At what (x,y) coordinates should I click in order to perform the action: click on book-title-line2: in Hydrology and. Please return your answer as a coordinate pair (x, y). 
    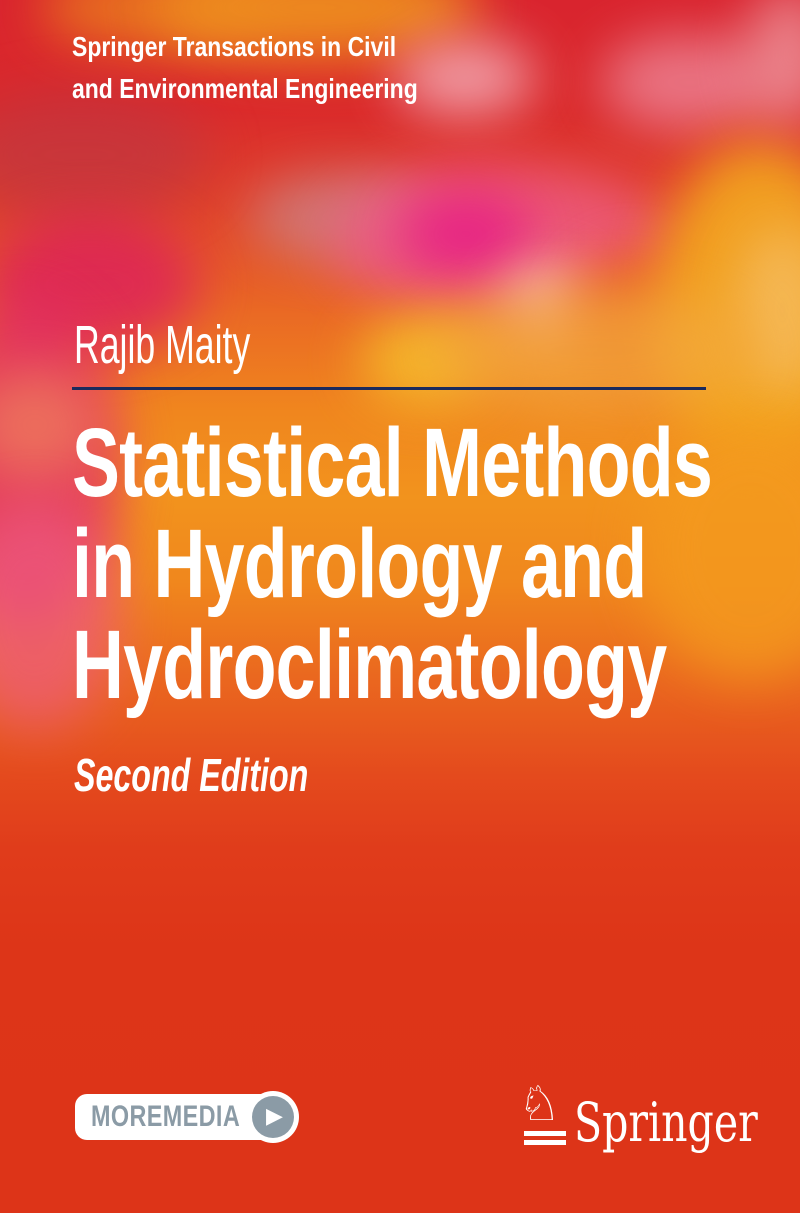
    Looking at the image, I should click on (359, 563).